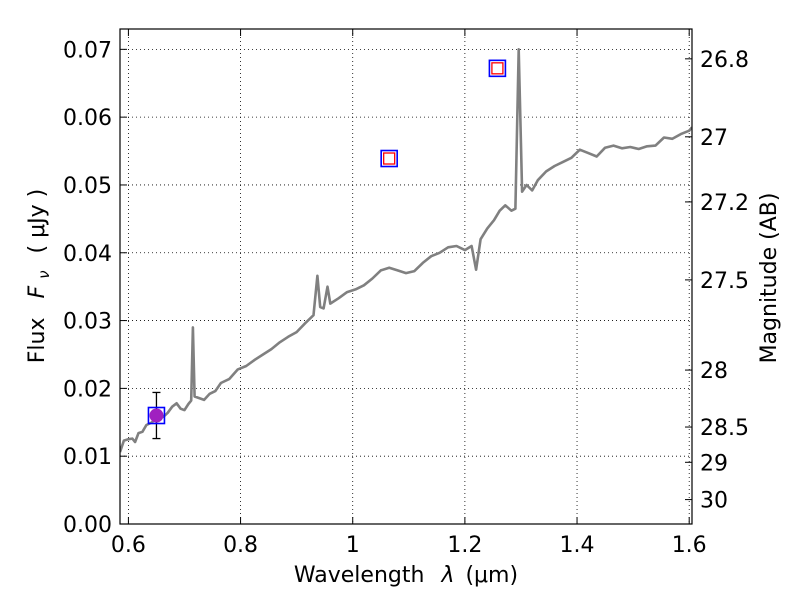 Image resolution: width=800 pixels, height=600 pixels. I want to click on y-tick-label: 0.05, so click(87, 186).